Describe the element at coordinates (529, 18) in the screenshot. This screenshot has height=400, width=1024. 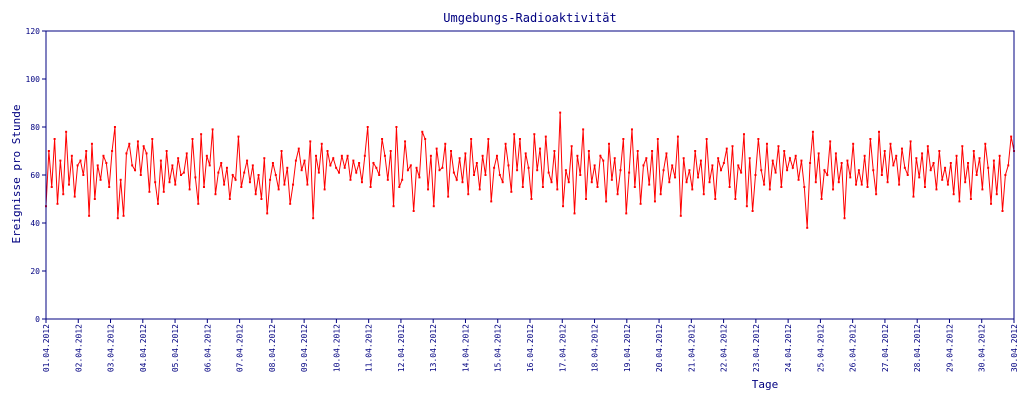
I see `chart-title: Umgebungs-Radioaktivität` at that location.